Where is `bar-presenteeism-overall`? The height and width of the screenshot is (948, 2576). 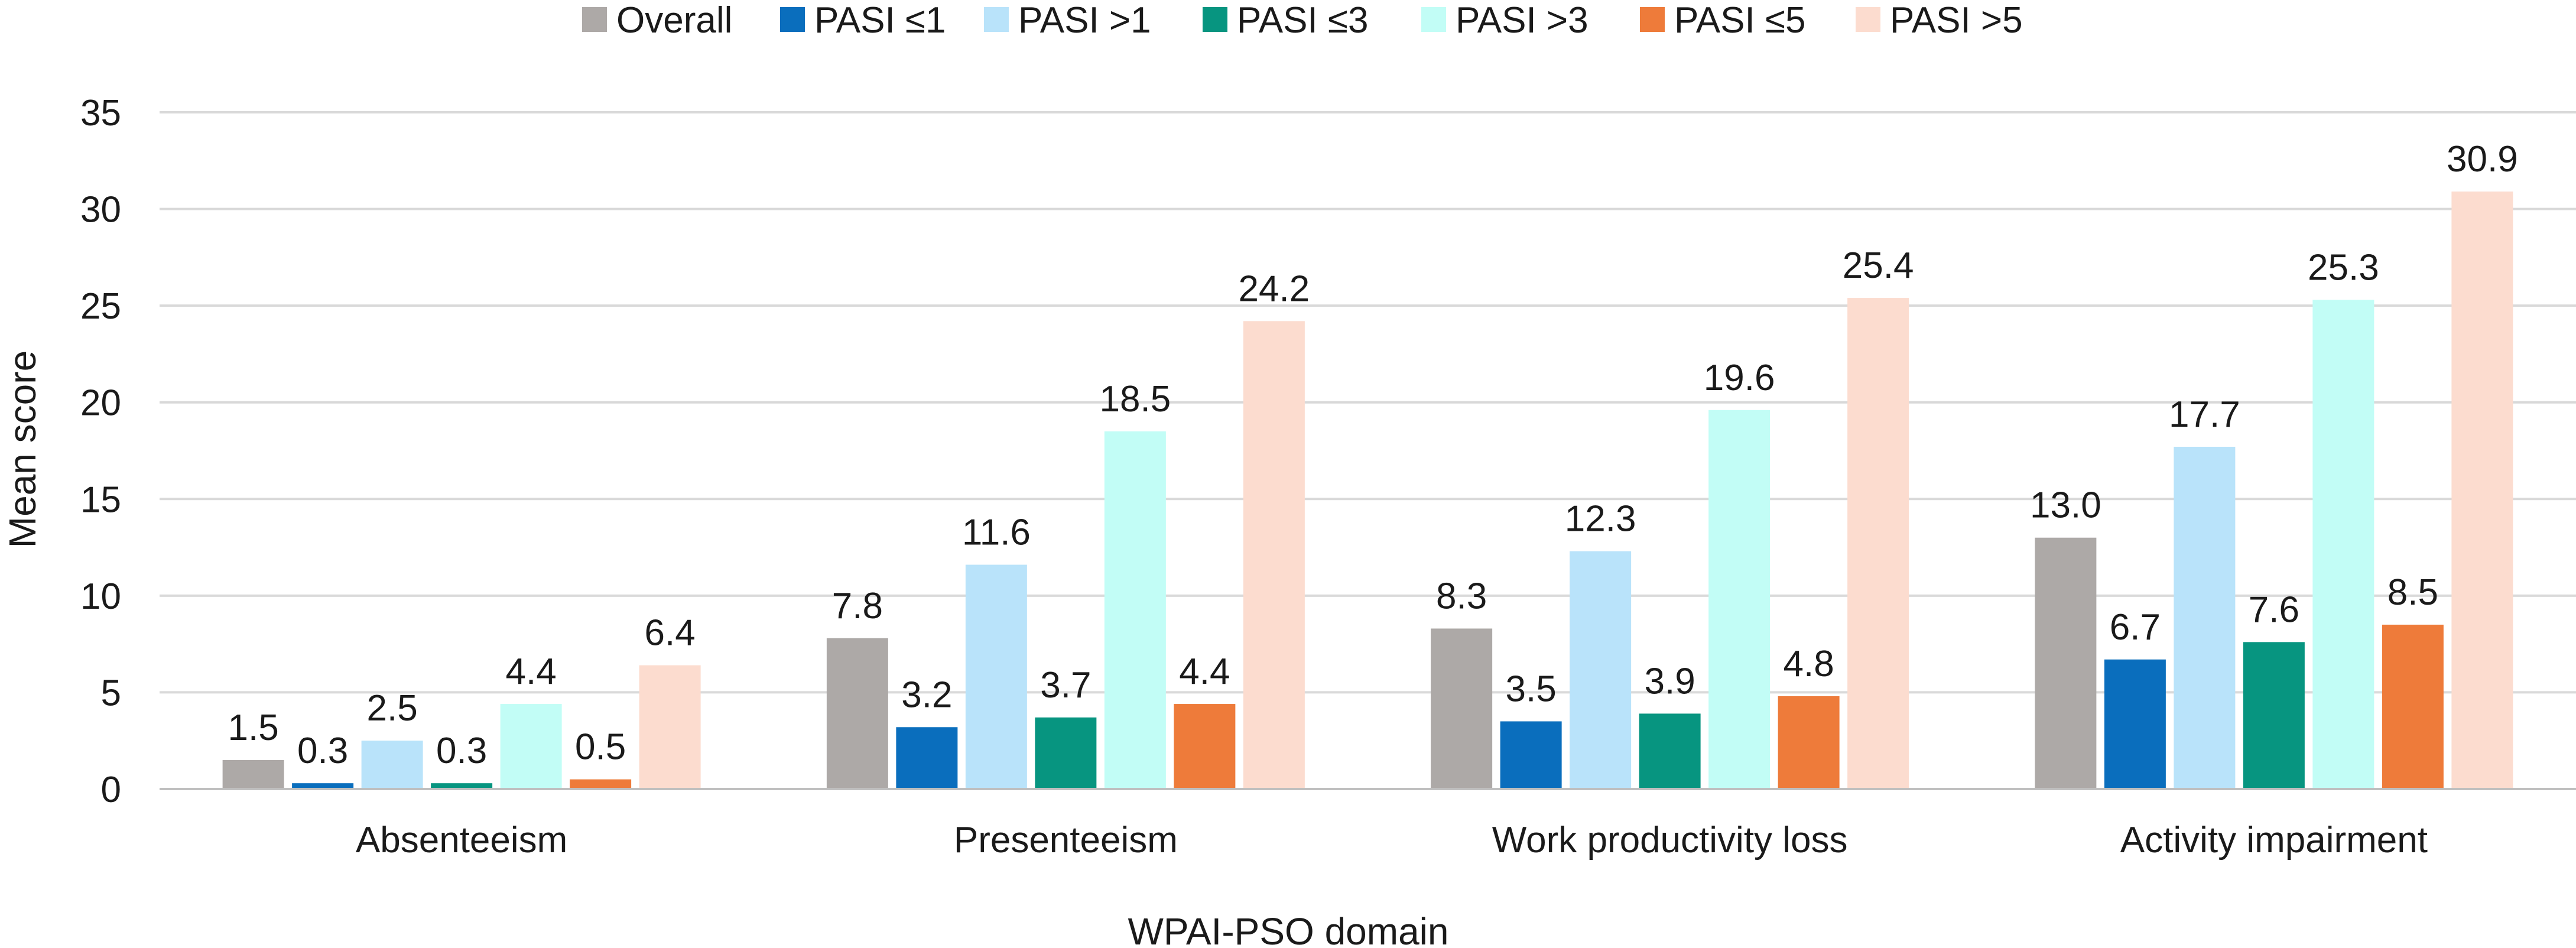
bar-presenteeism-overall is located at coordinates (857, 713).